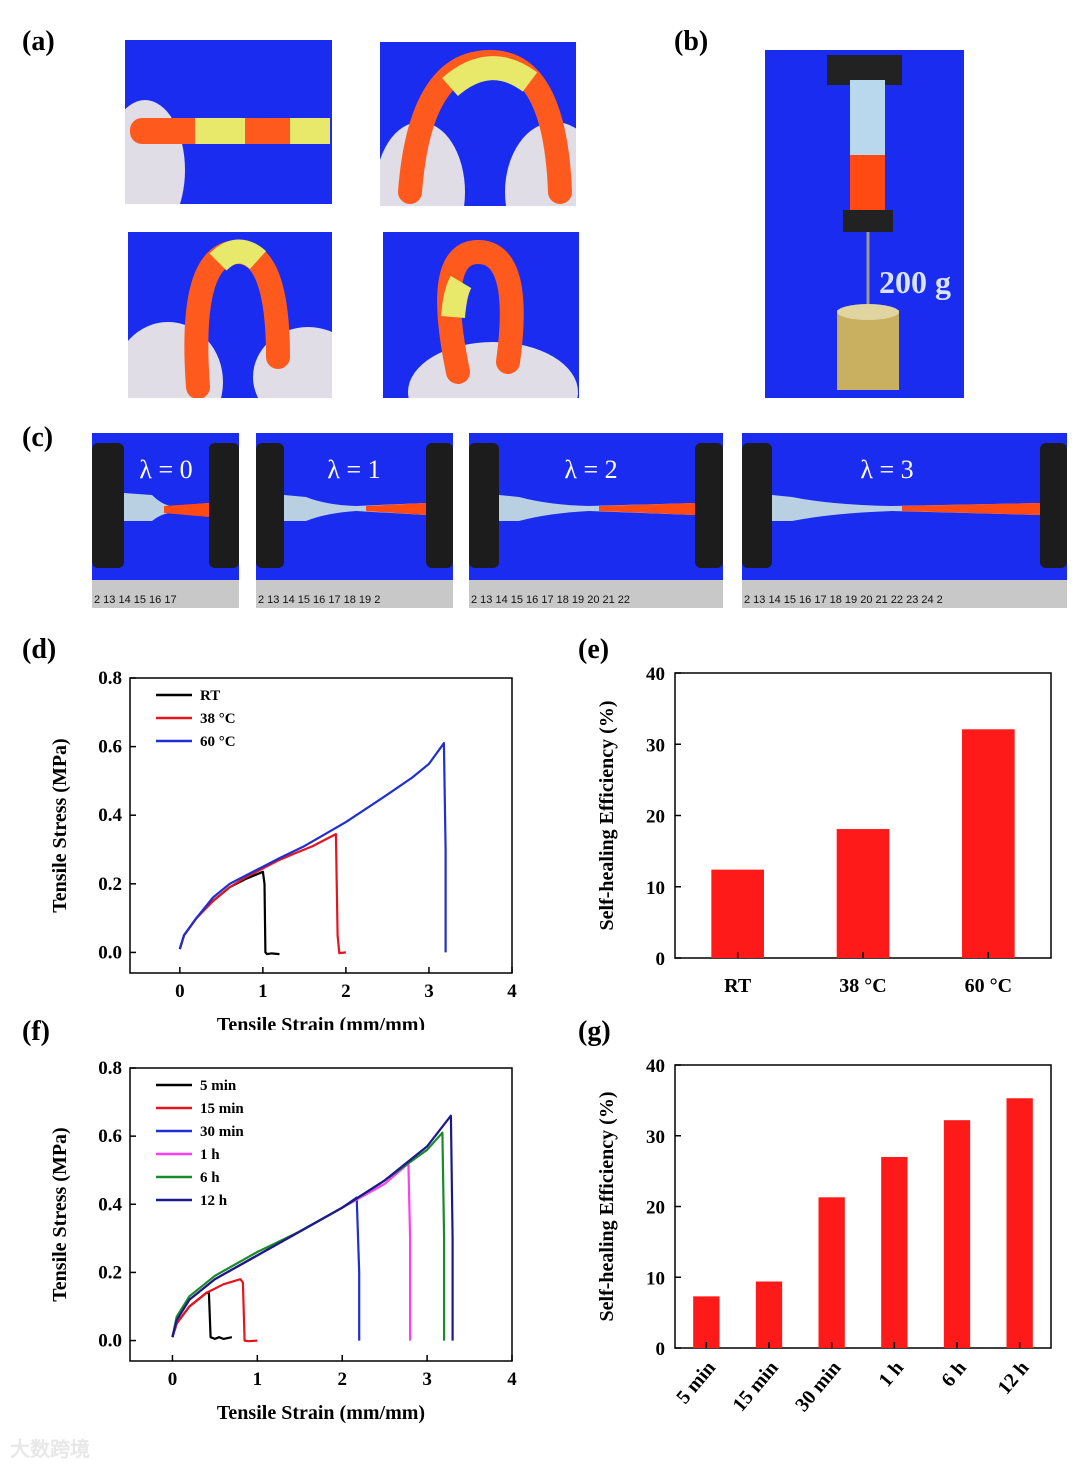 The width and height of the screenshot is (1080, 1468). What do you see at coordinates (818, 1386) in the screenshot?
I see `x-category-label: 30 min` at bounding box center [818, 1386].